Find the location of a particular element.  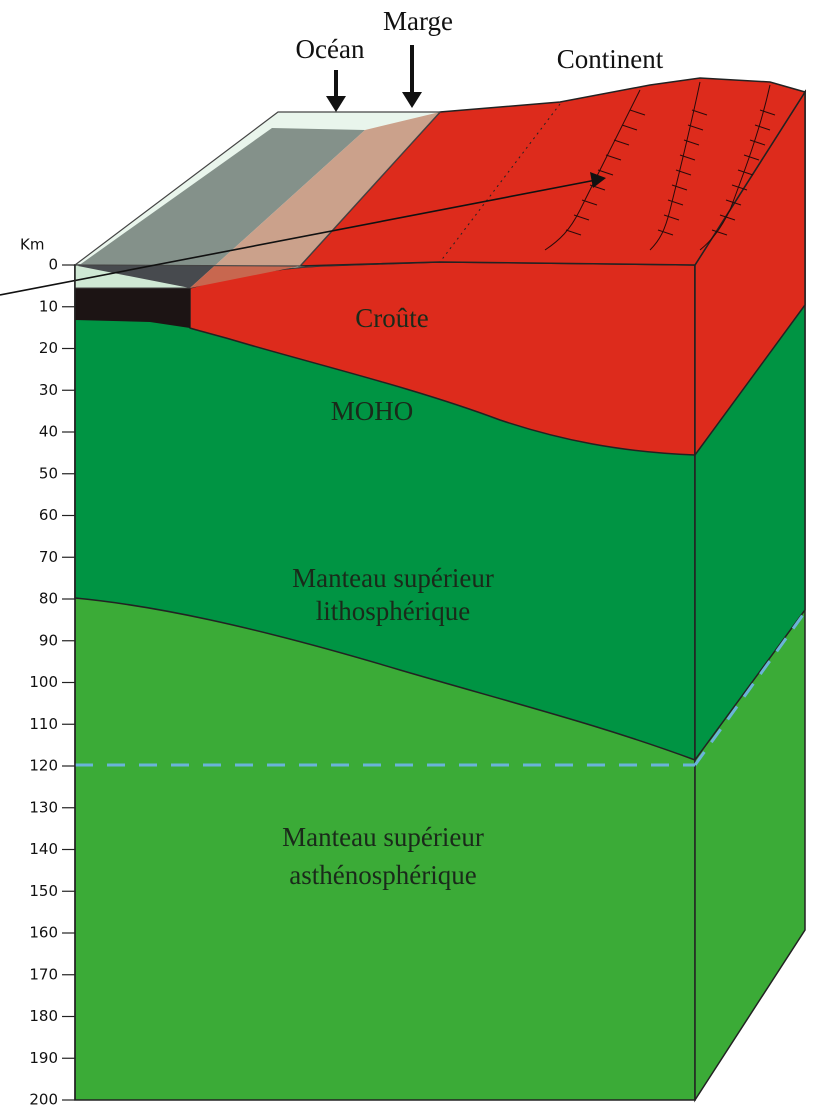

arrowheads is located at coordinates (374, 102).